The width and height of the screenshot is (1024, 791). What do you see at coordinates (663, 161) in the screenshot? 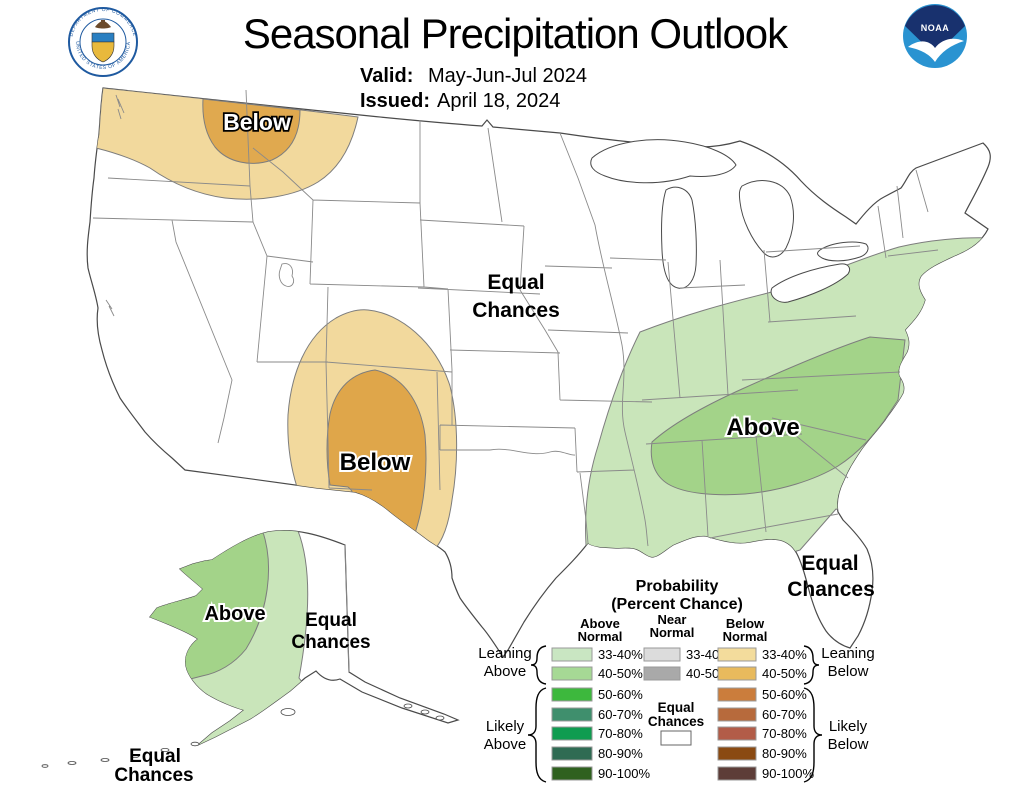
I see `lake-superior` at bounding box center [663, 161].